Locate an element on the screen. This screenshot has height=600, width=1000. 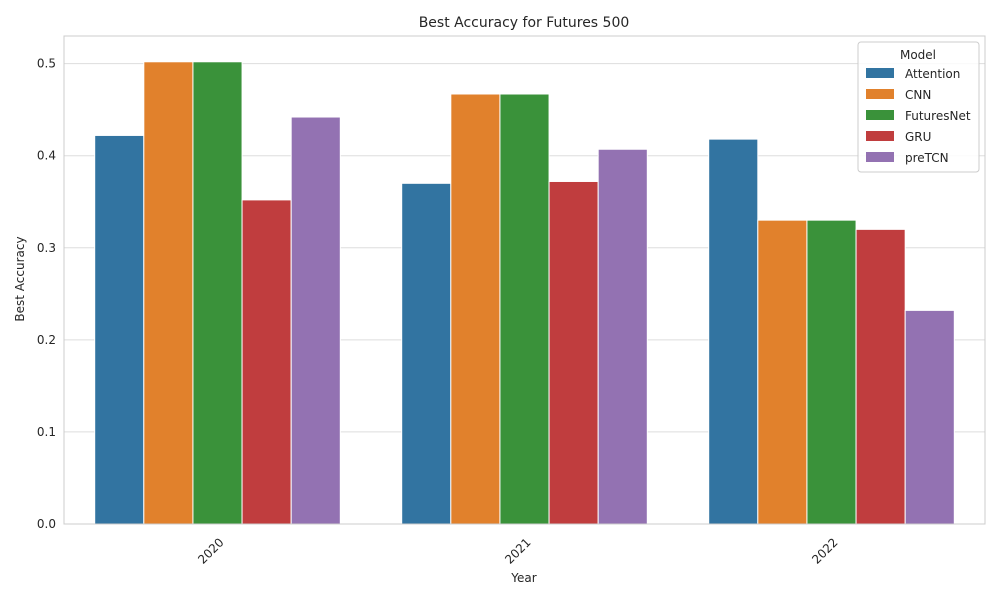
bar-attention-2021 is located at coordinates (426, 353).